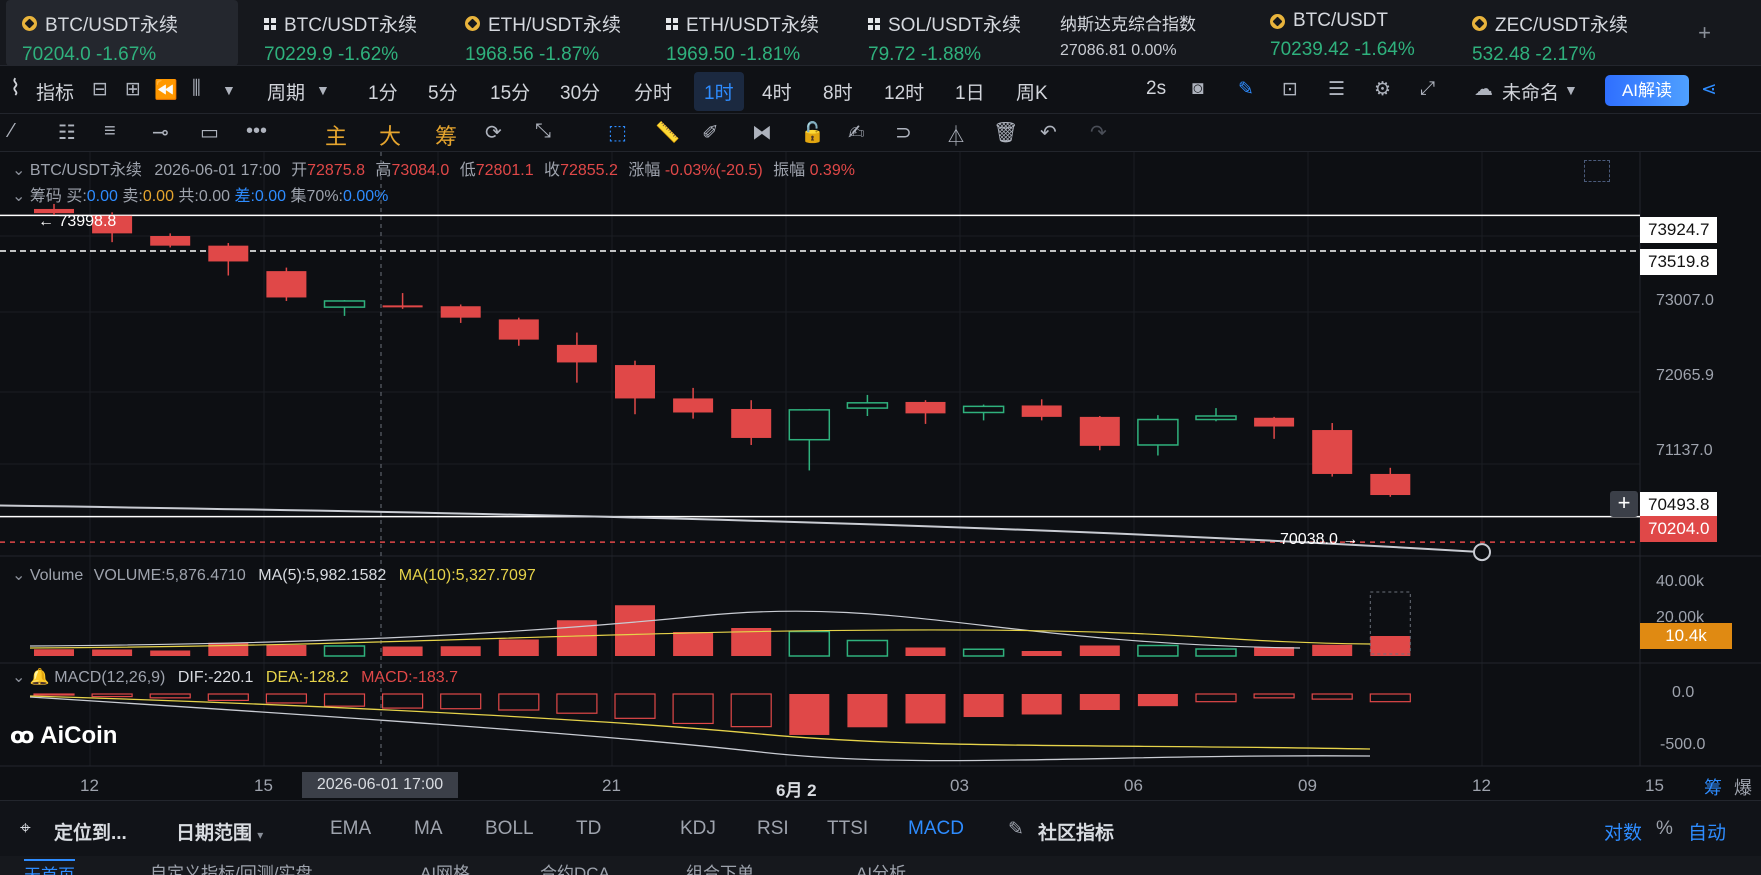 This screenshot has height=875, width=1761. I want to click on indicator-boll: BOLL, so click(509, 828).